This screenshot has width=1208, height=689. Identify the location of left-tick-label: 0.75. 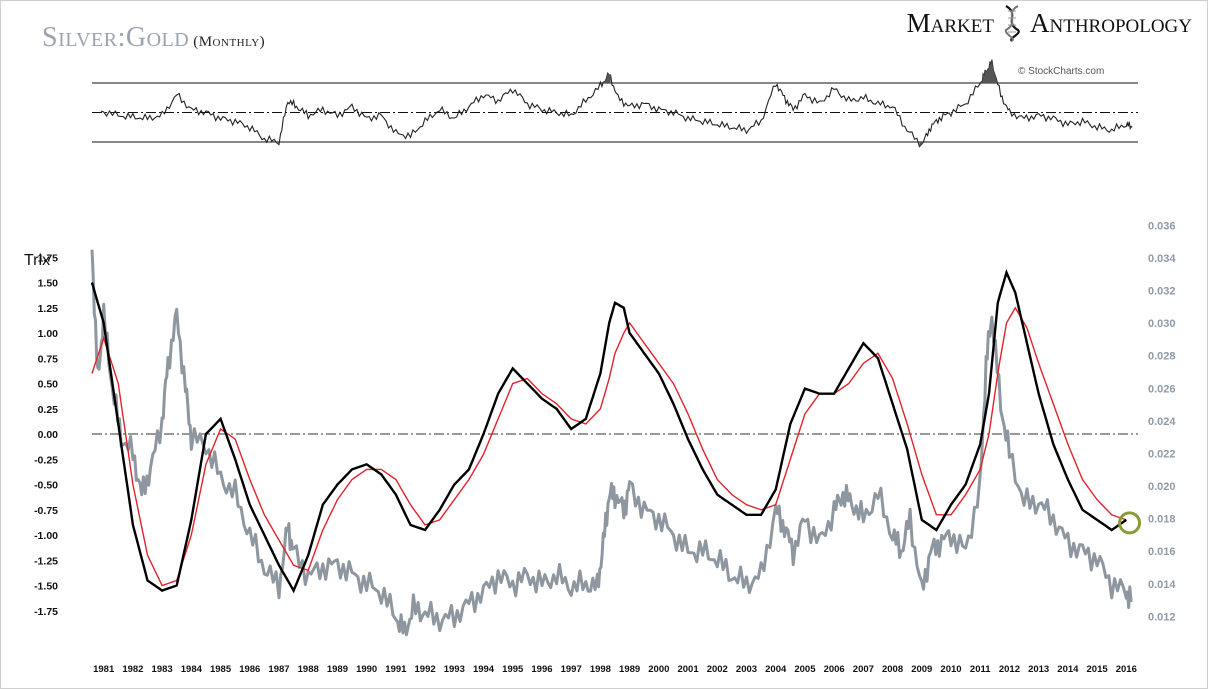
(48, 359).